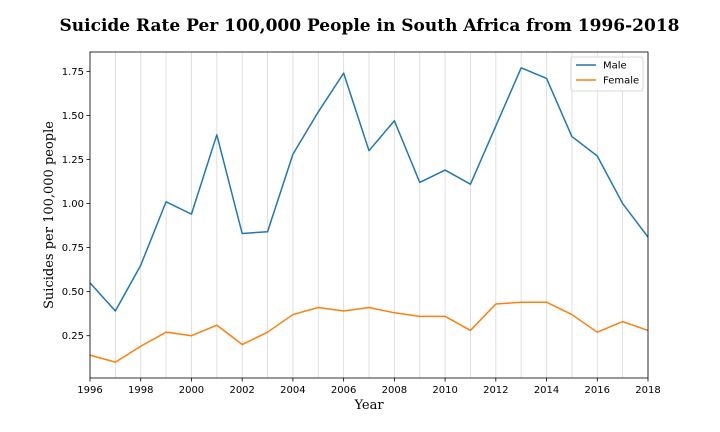 Image resolution: width=720 pixels, height=432 pixels. What do you see at coordinates (607, 74) in the screenshot?
I see `legend: Male Female` at bounding box center [607, 74].